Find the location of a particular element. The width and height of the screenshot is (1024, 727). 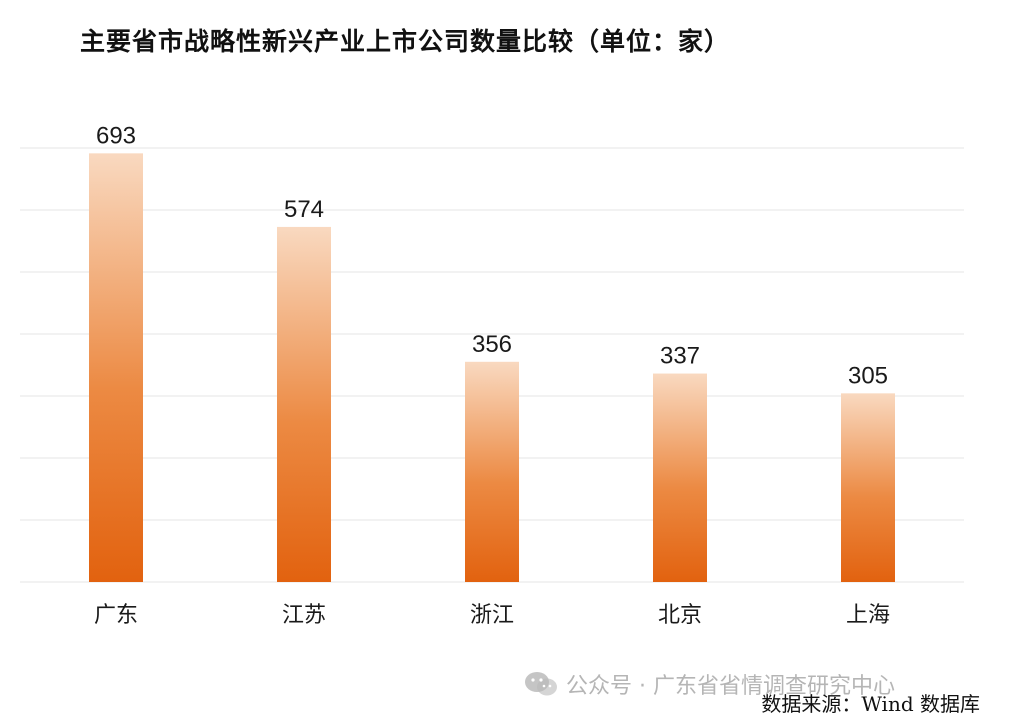

watermark: 公众号 · 广东省省情调查研究中心 is located at coordinates (709, 684).